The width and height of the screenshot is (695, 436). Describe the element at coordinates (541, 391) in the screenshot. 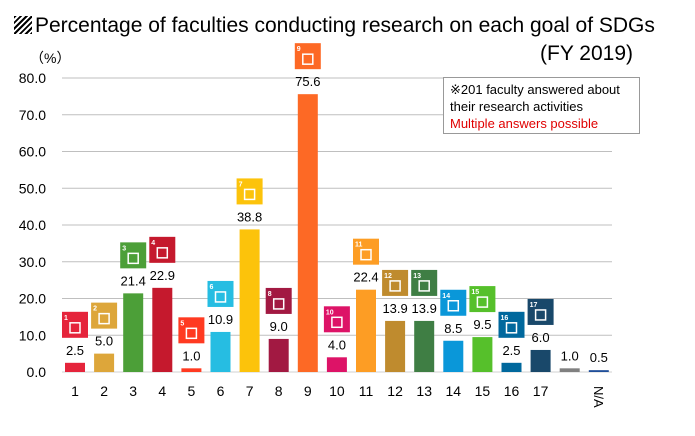

I see `x-tick-label: 17` at that location.